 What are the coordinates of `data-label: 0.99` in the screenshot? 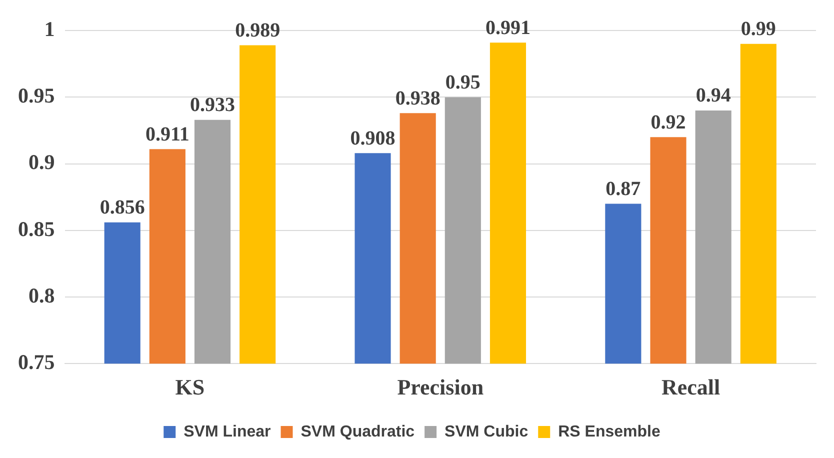 It's located at (758, 29).